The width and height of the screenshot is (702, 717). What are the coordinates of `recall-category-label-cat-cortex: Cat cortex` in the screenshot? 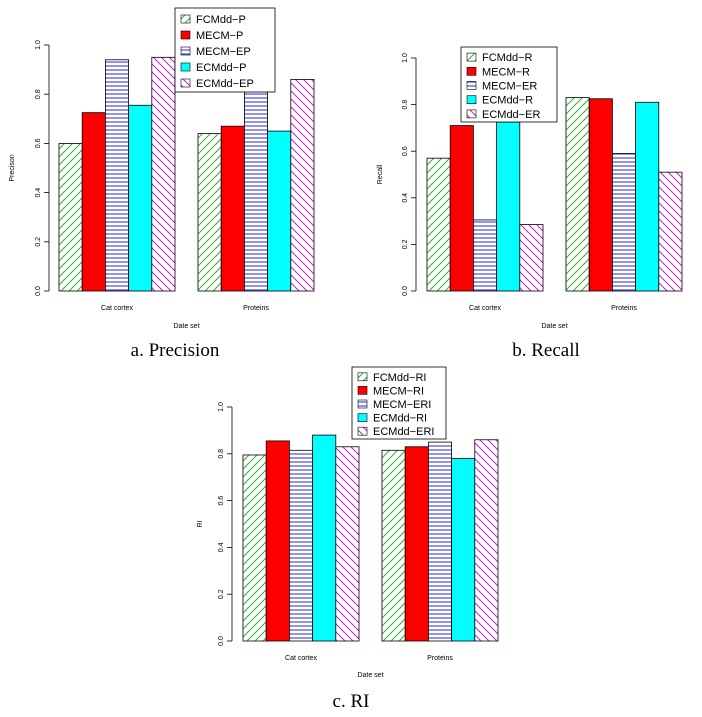 It's located at (485, 308).